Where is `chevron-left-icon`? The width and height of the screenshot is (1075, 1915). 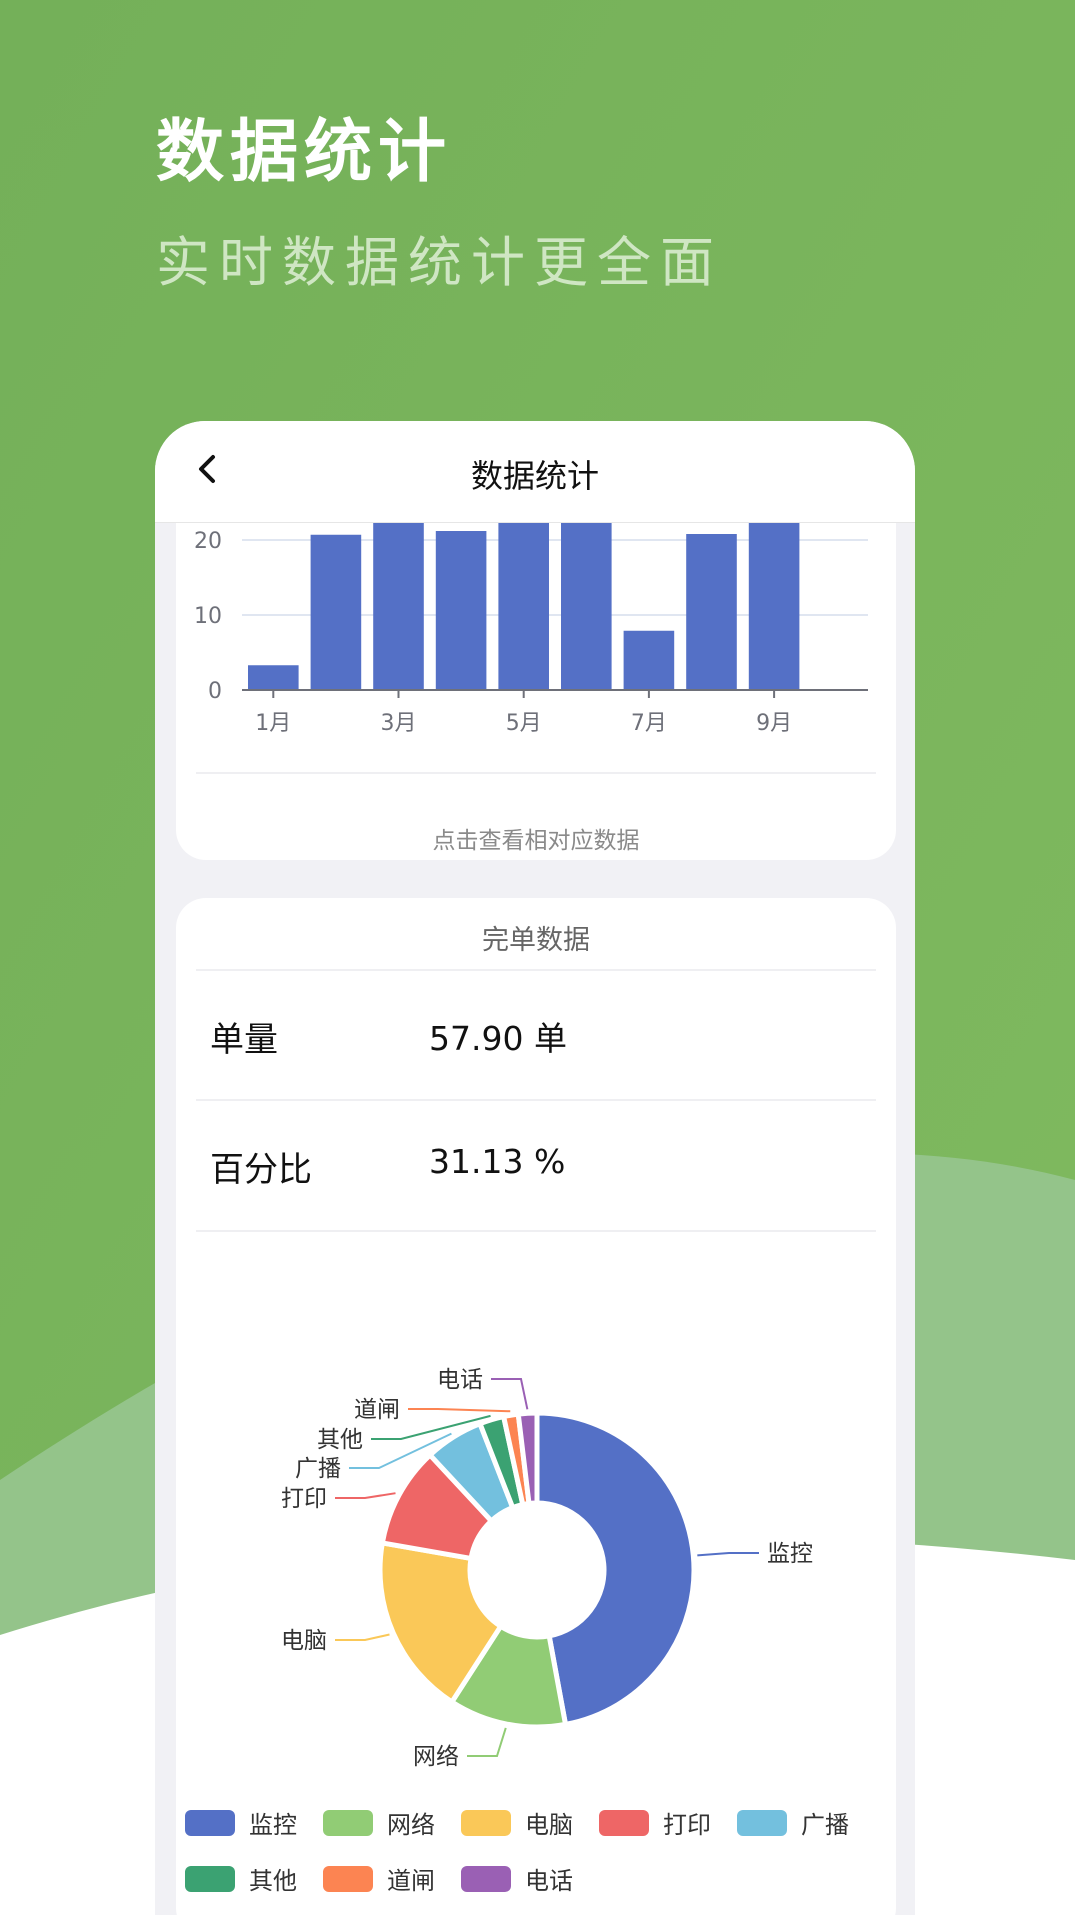 chevron-left-icon is located at coordinates (207, 469).